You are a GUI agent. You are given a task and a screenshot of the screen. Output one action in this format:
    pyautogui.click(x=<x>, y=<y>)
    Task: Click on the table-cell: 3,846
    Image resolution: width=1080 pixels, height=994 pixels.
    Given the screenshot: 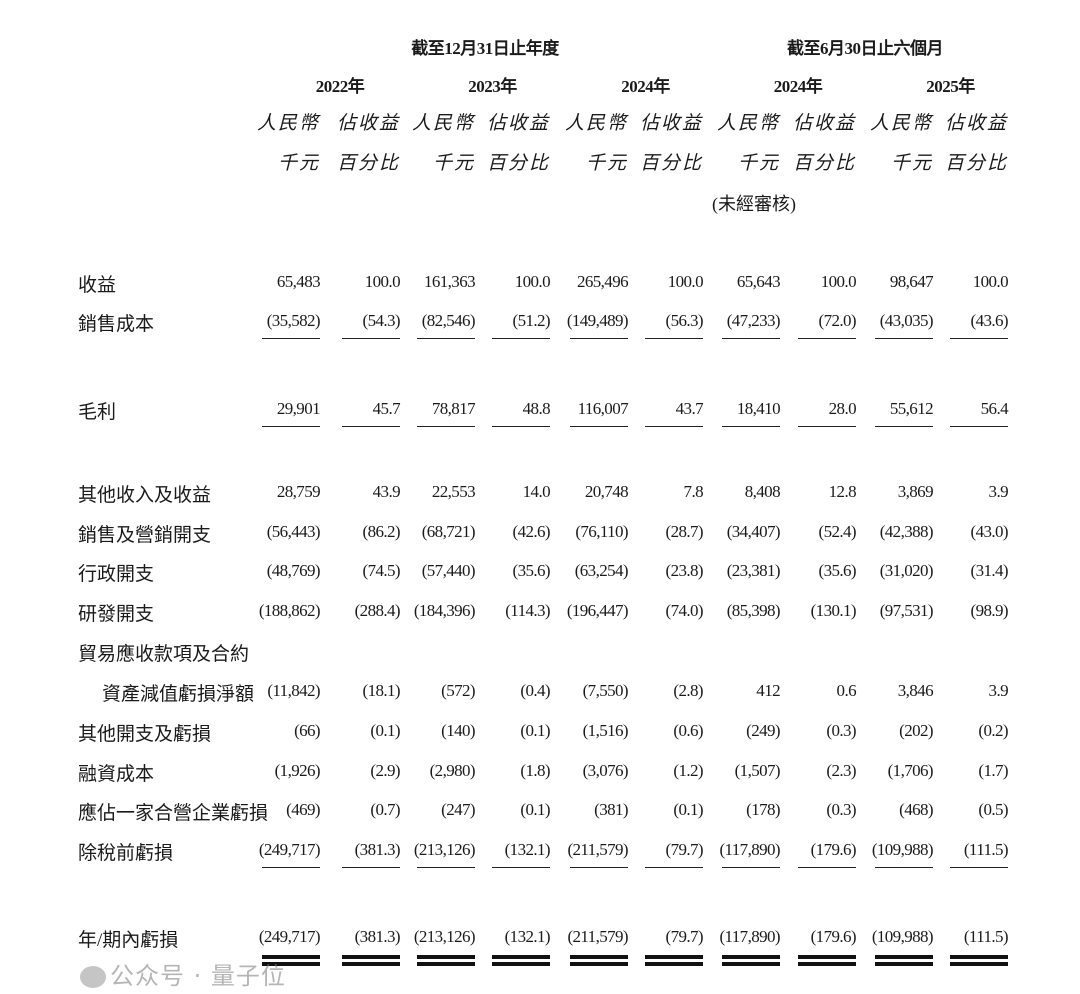 What is the action you would take?
    pyautogui.click(x=915, y=690)
    